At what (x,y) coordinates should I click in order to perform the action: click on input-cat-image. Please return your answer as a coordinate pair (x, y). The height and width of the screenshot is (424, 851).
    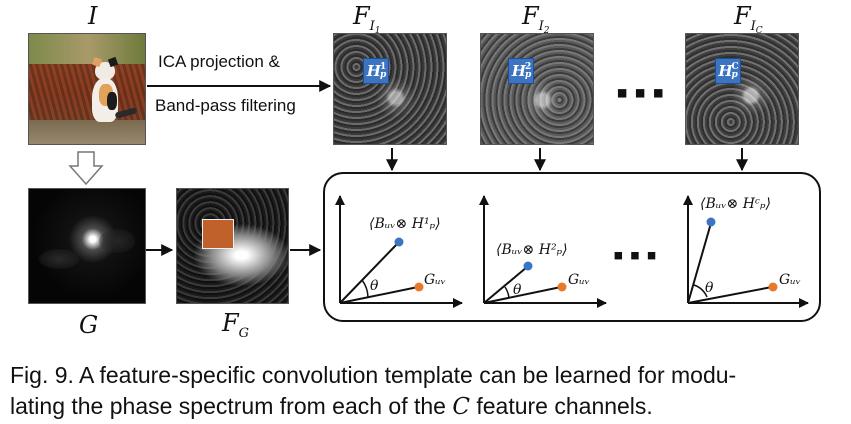
    Looking at the image, I should click on (87, 89).